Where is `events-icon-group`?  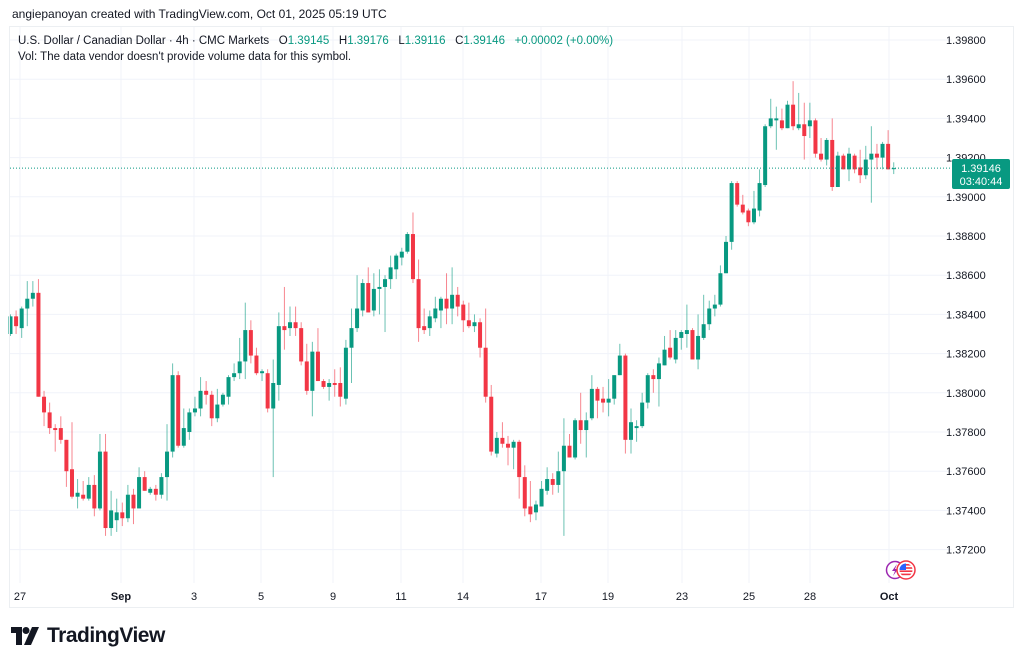 events-icon-group is located at coordinates (900, 570).